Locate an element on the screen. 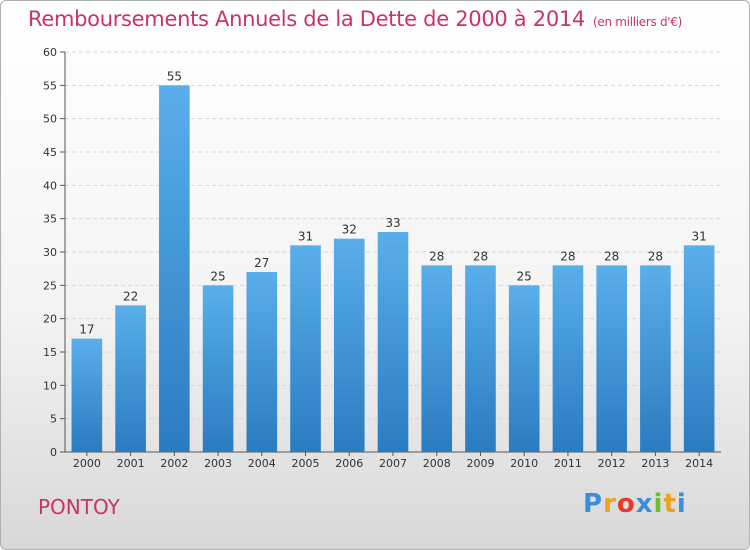  x-tick-label: 2007 is located at coordinates (393, 463).